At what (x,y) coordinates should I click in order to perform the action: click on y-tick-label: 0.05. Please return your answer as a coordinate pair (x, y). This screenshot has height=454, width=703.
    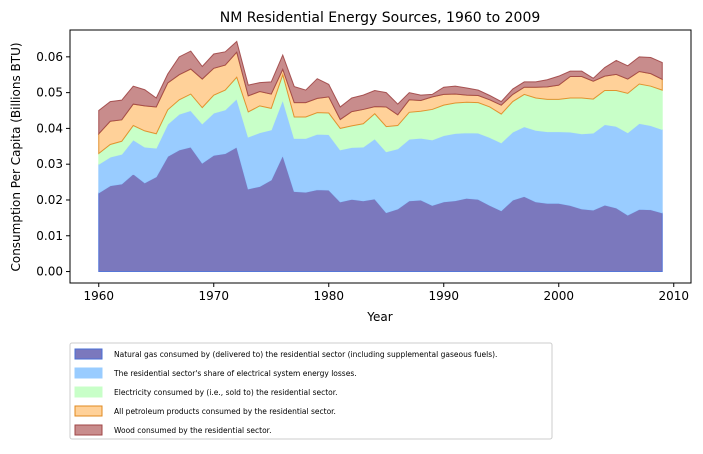
    Looking at the image, I should click on (49, 93).